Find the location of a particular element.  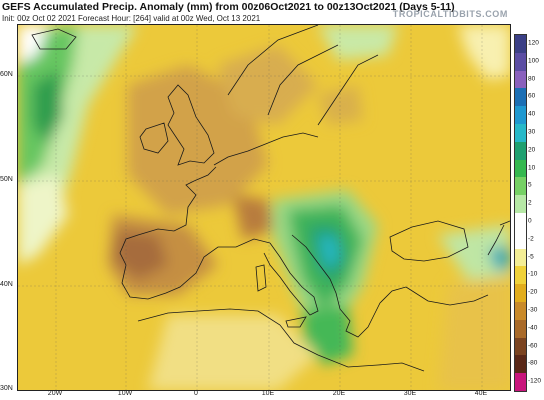

colorbar-label: -40 is located at coordinates (533, 328).